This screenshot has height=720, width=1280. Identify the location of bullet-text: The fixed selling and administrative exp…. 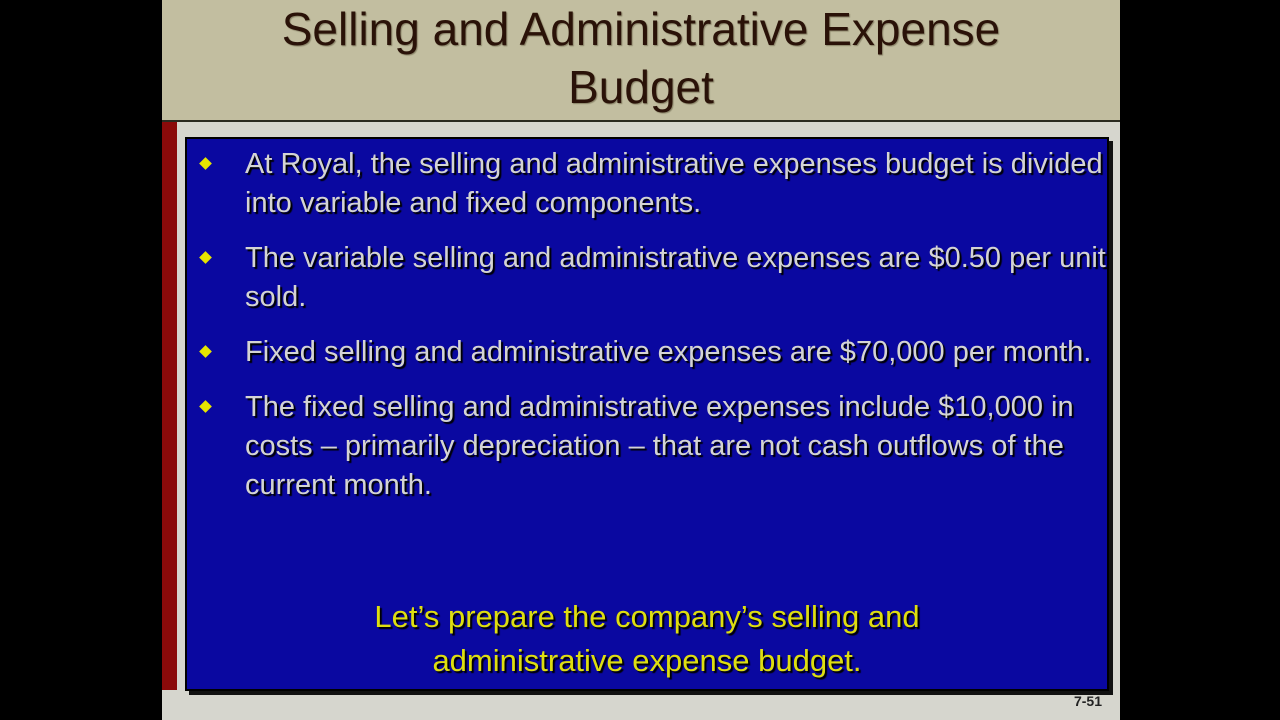
(659, 446).